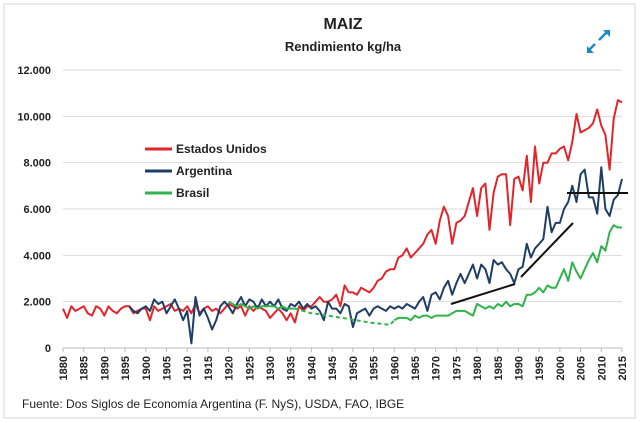 The image size is (640, 423). Describe the element at coordinates (209, 368) in the screenshot. I see `x-tick-label: 1915` at that location.